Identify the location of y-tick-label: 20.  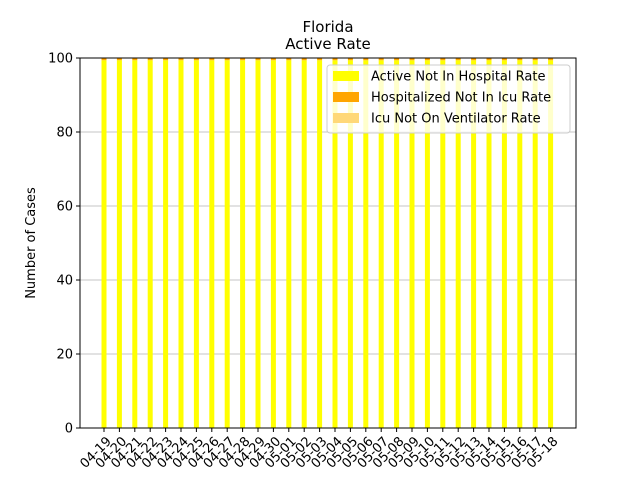
(64, 355).